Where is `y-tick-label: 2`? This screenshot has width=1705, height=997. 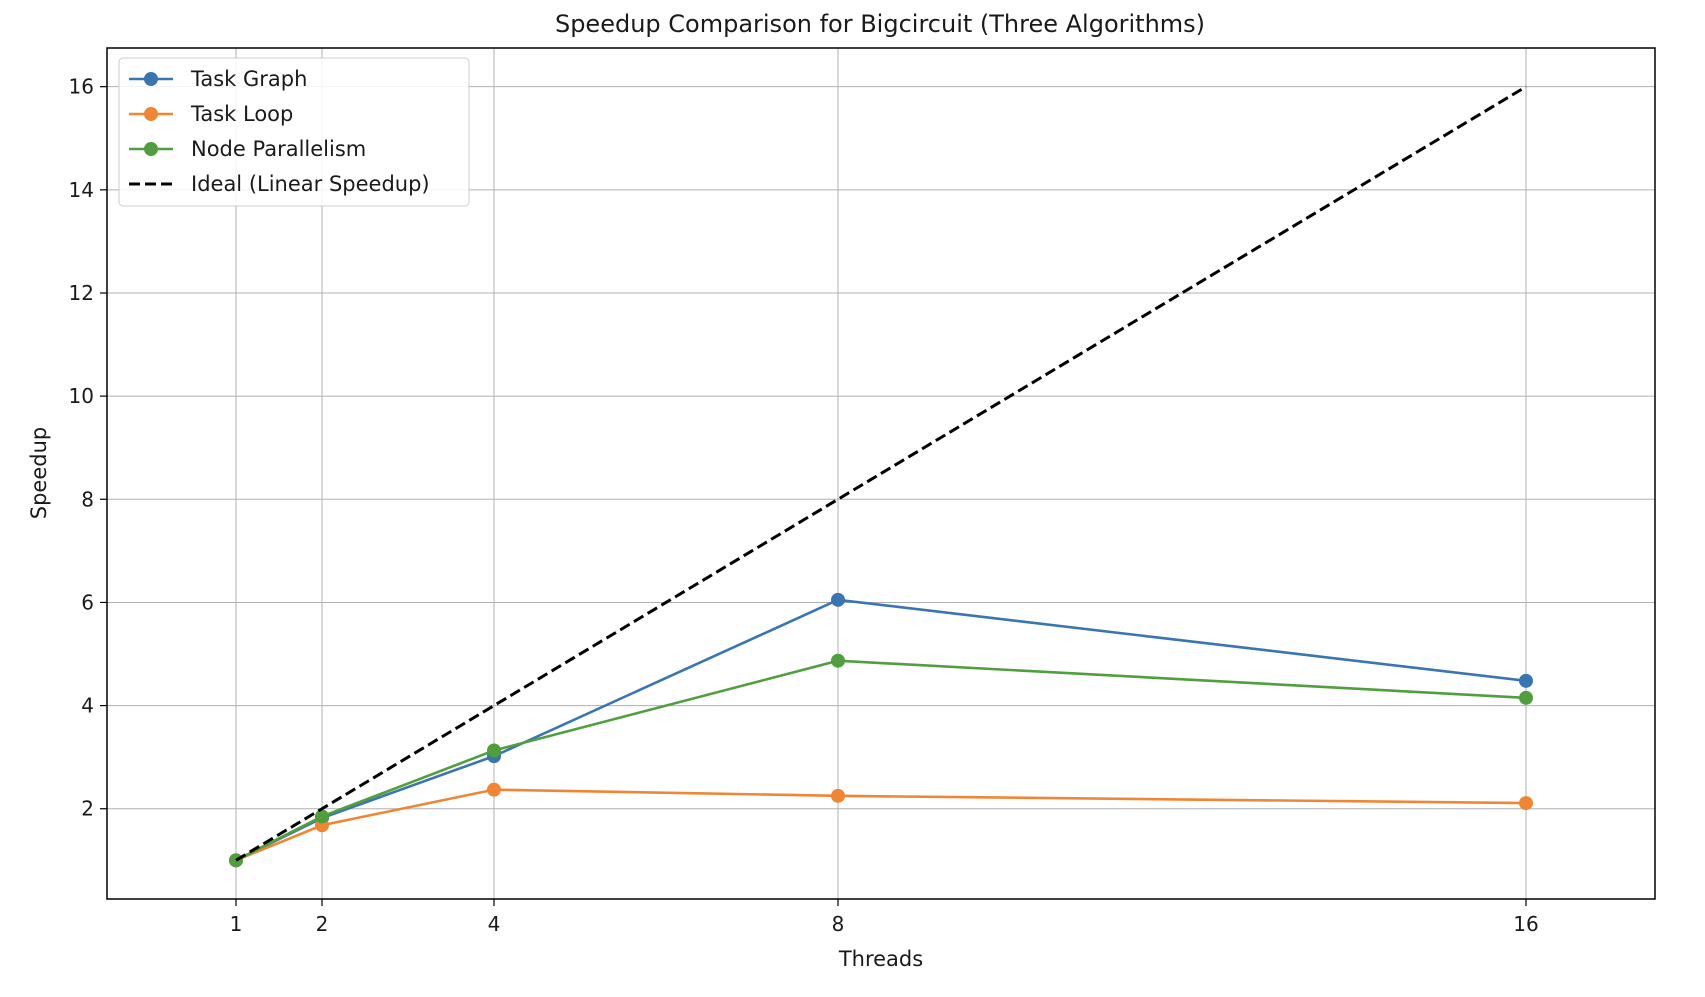
y-tick-label: 2 is located at coordinates (87, 809).